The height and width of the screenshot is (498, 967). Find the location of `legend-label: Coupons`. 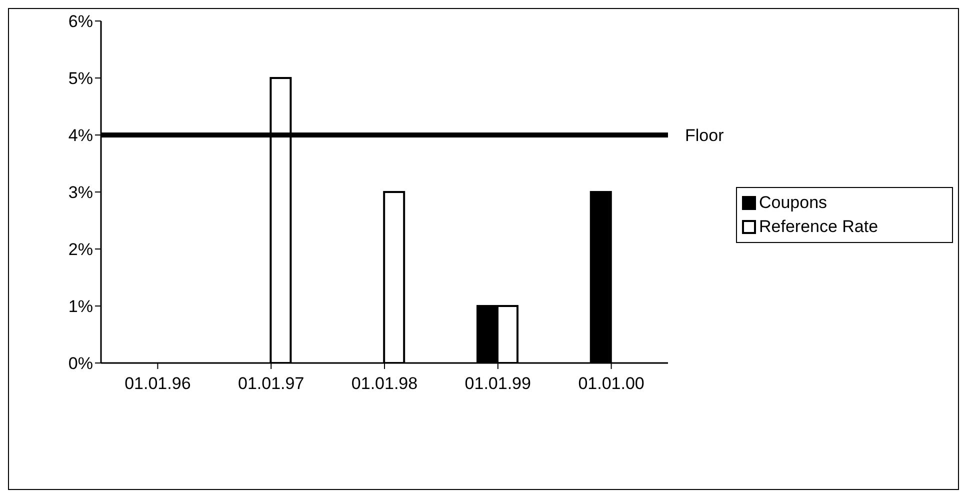

legend-label: Coupons is located at coordinates (793, 203).